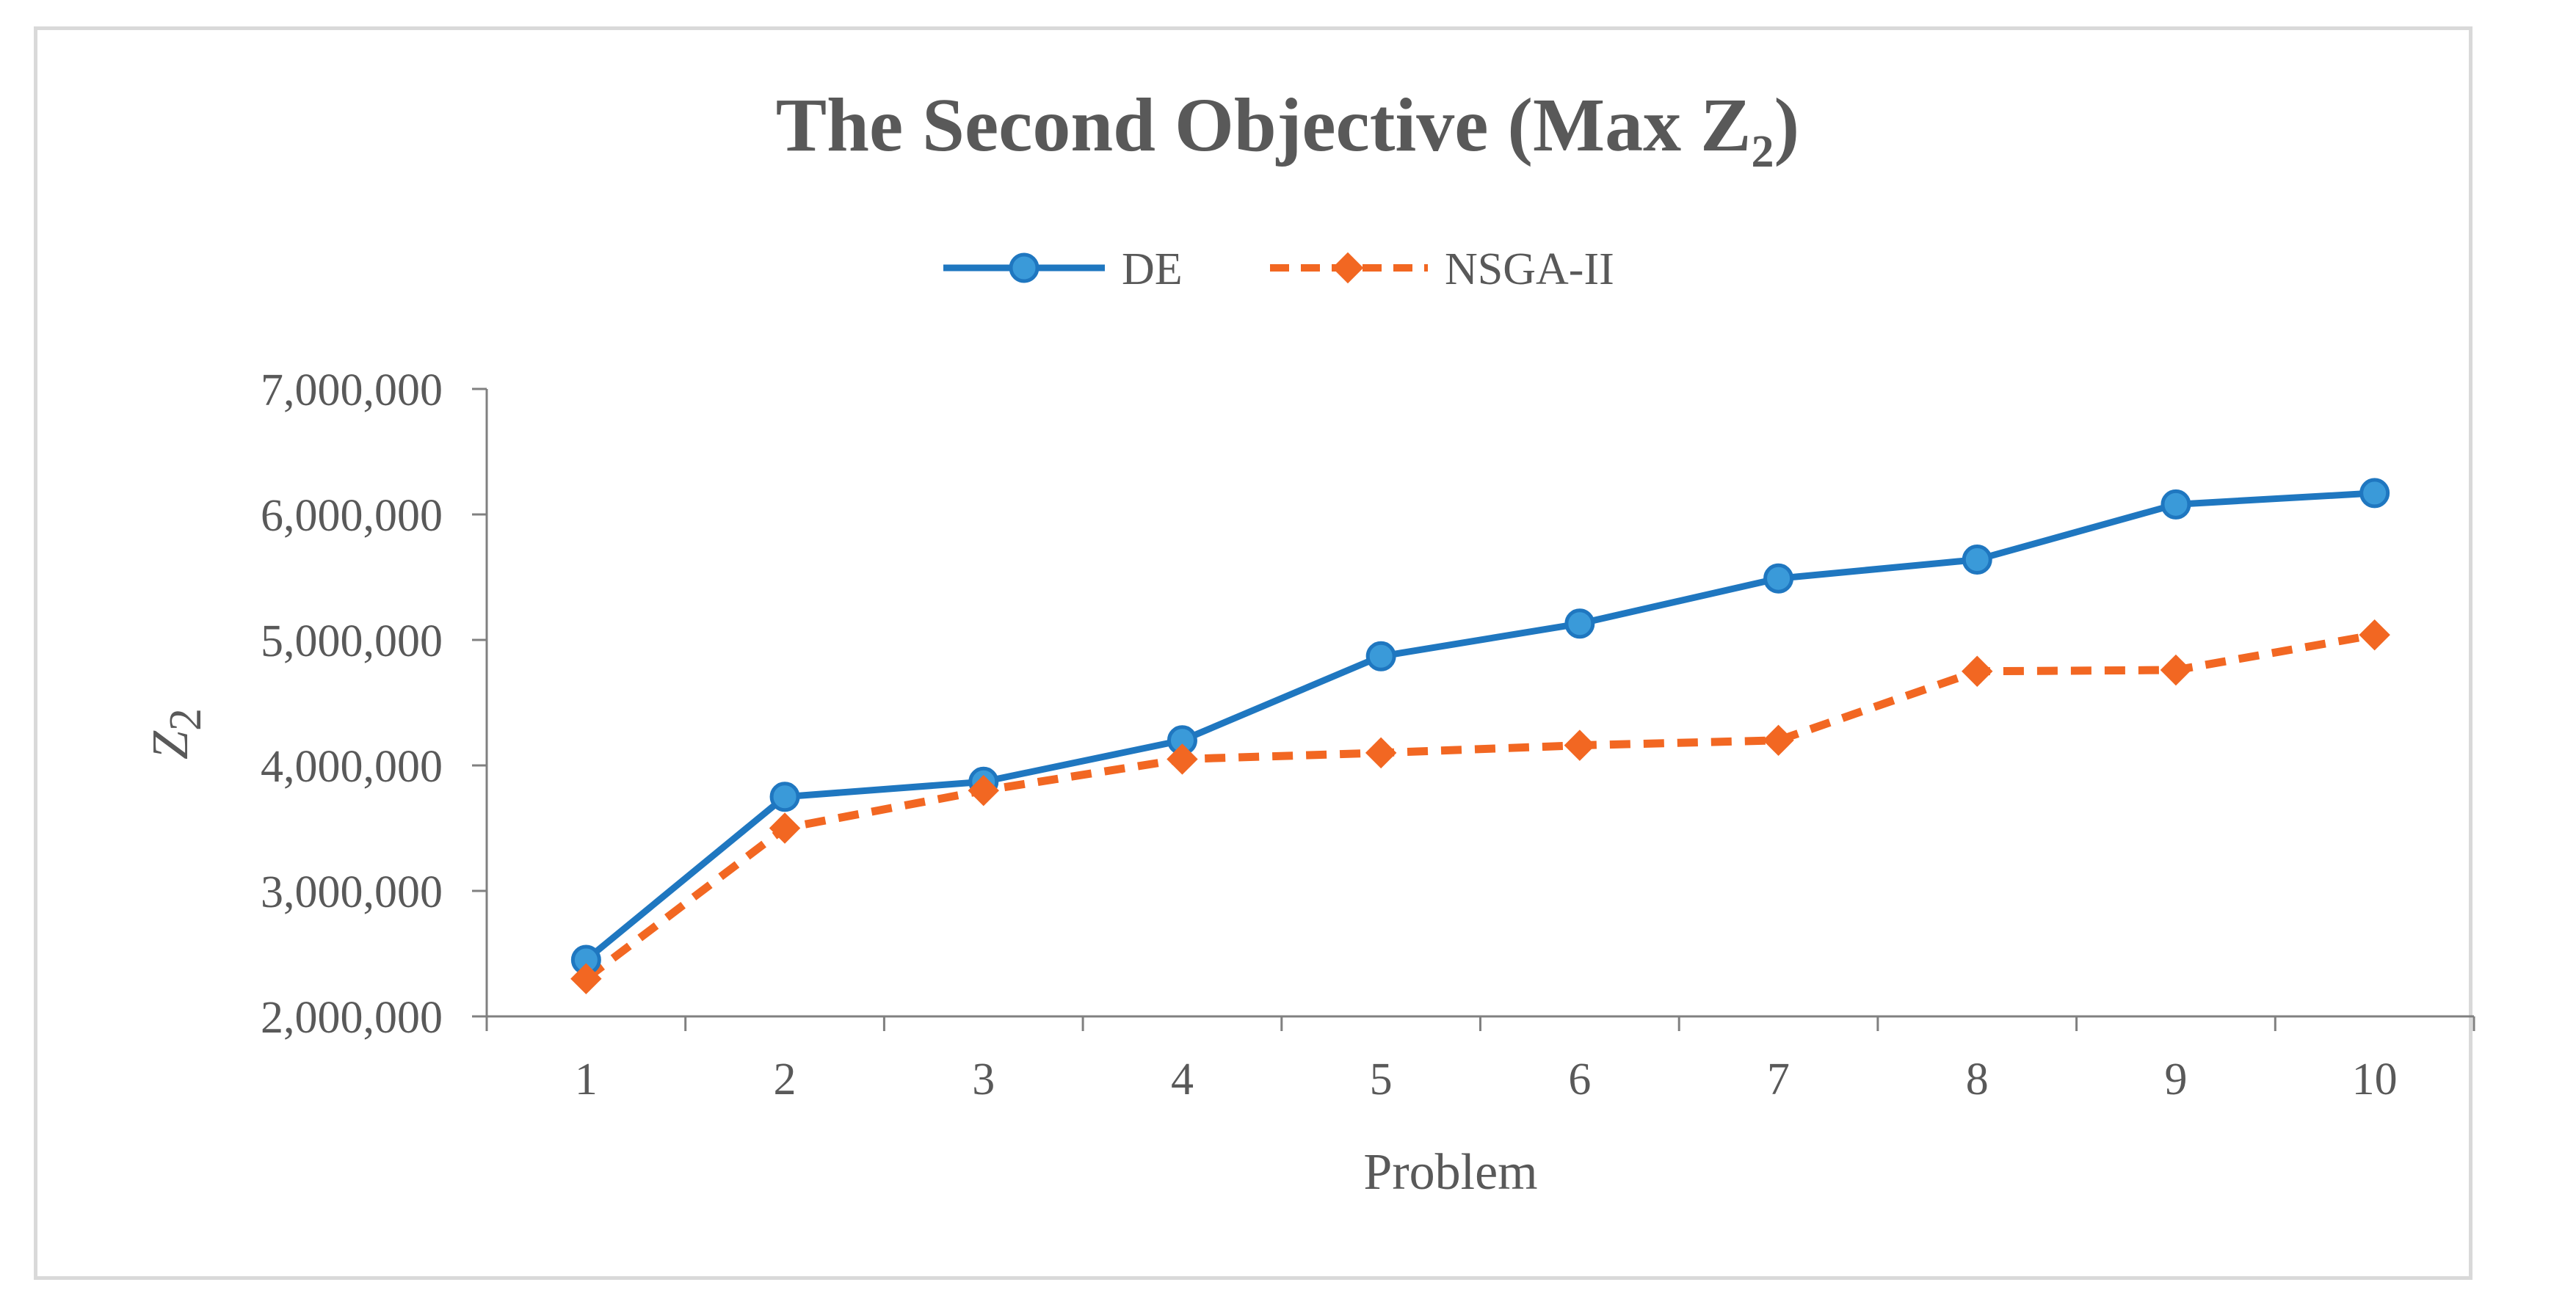 Image resolution: width=2576 pixels, height=1307 pixels. I want to click on legend-label-nsga-ii: NSGA-II, so click(1529, 269).